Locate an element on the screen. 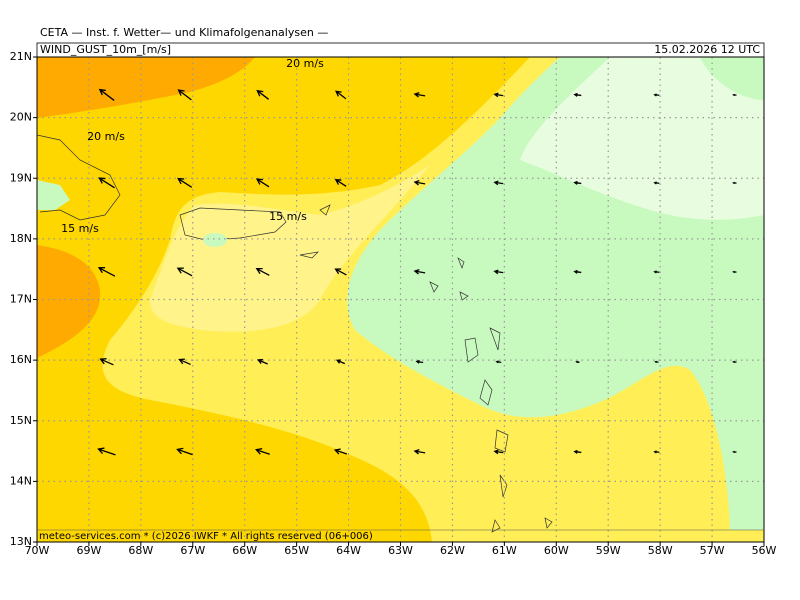 The height and width of the screenshot is (600, 800). lon-label: 69W is located at coordinates (88, 550).